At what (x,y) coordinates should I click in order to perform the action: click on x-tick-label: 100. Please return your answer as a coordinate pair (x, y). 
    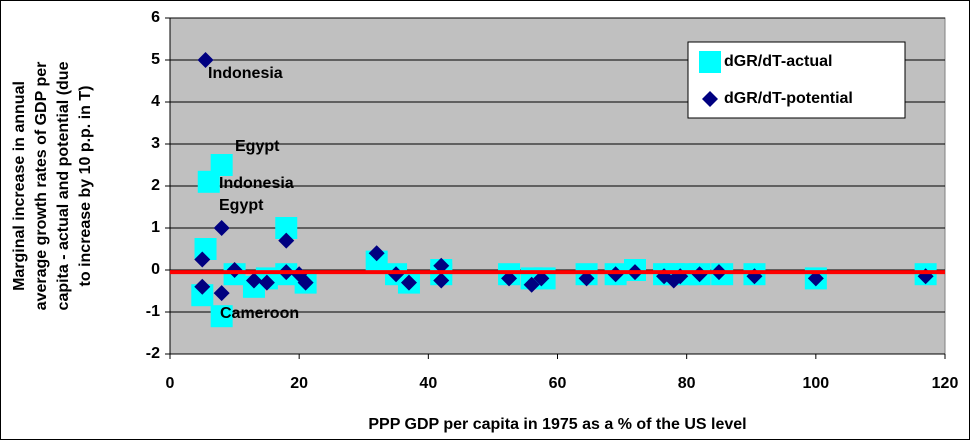
    Looking at the image, I should click on (815, 383).